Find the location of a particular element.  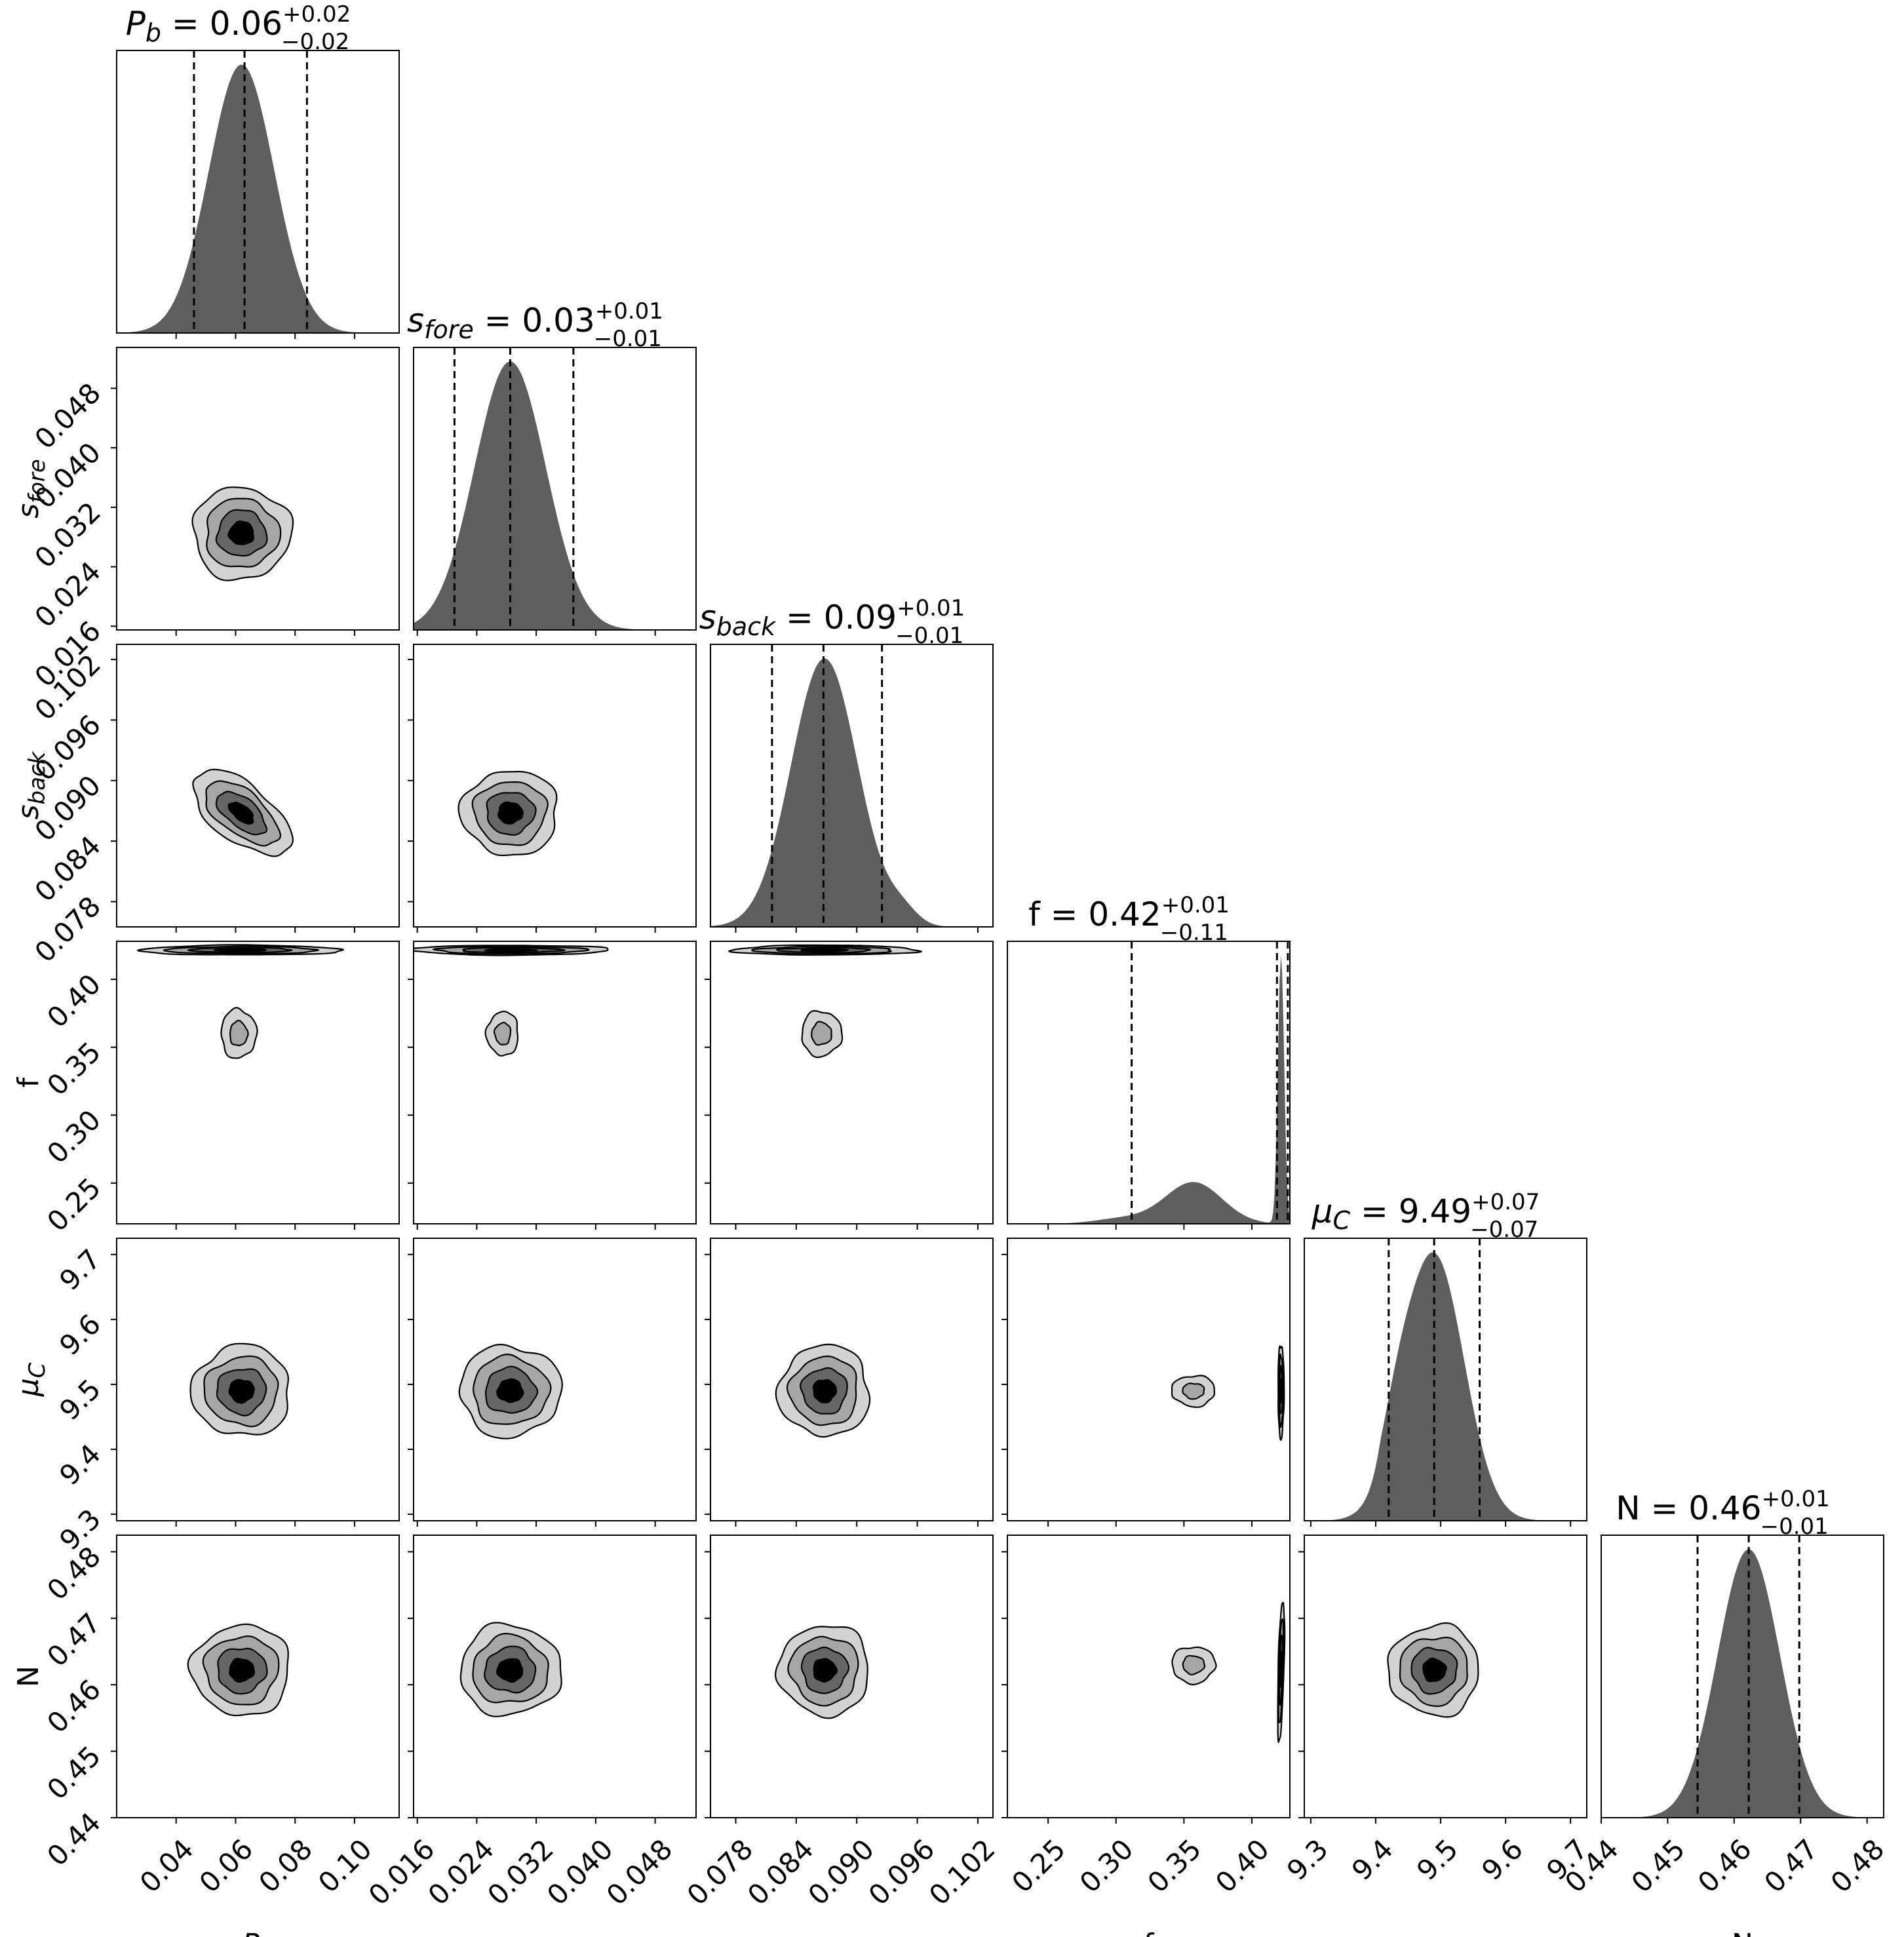

y-axis-label-N: N is located at coordinates (28, 1676).